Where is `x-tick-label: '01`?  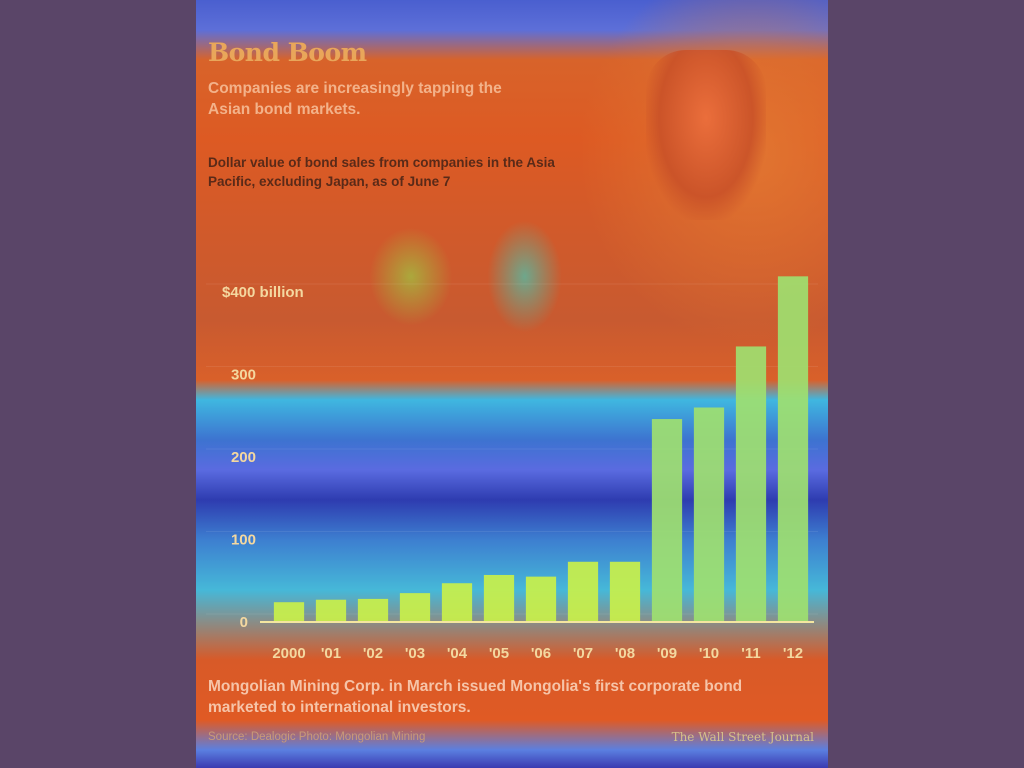
x-tick-label: '01 is located at coordinates (331, 653).